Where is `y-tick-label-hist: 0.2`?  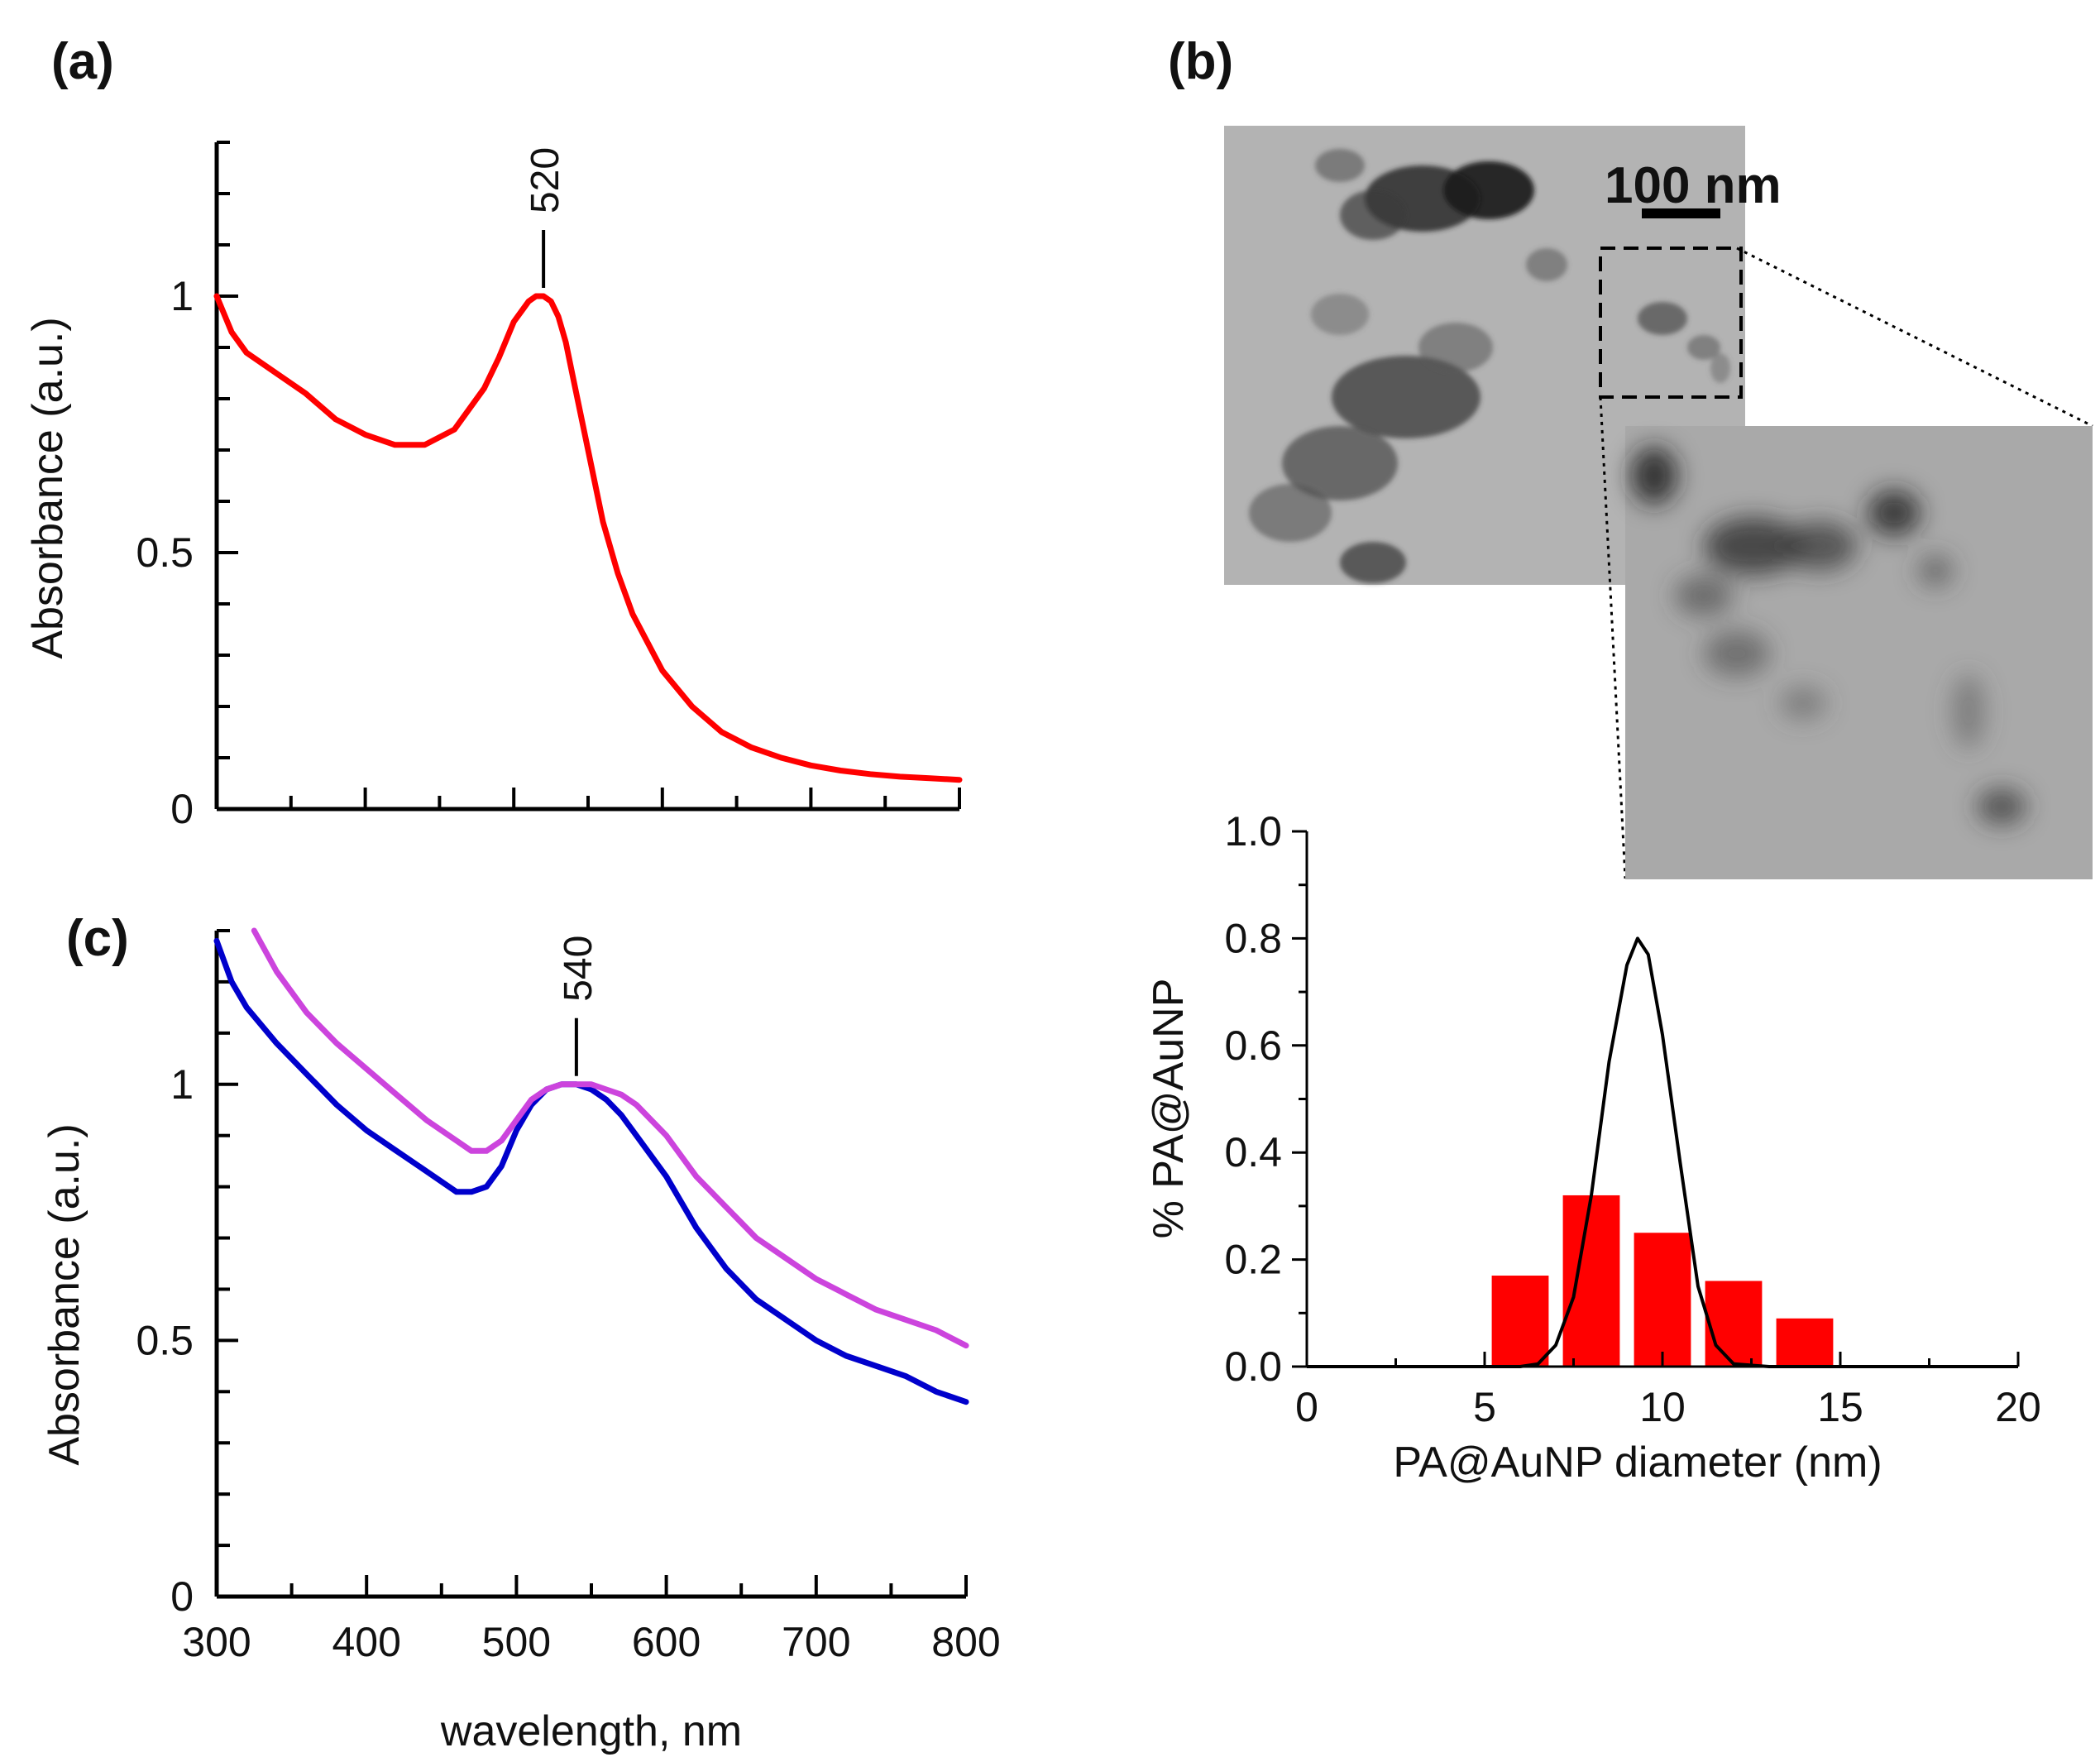 y-tick-label-hist: 0.2 is located at coordinates (1253, 1260).